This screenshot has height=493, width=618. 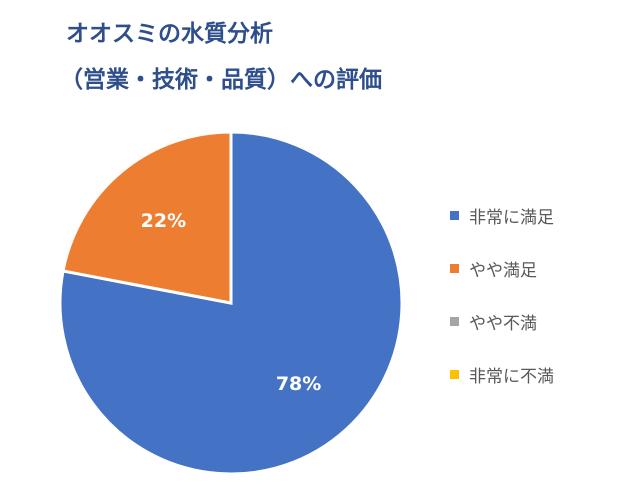 I want to click on legend: 非常に満足 やや満足 やや不満 非常に不満, so click(x=502, y=311).